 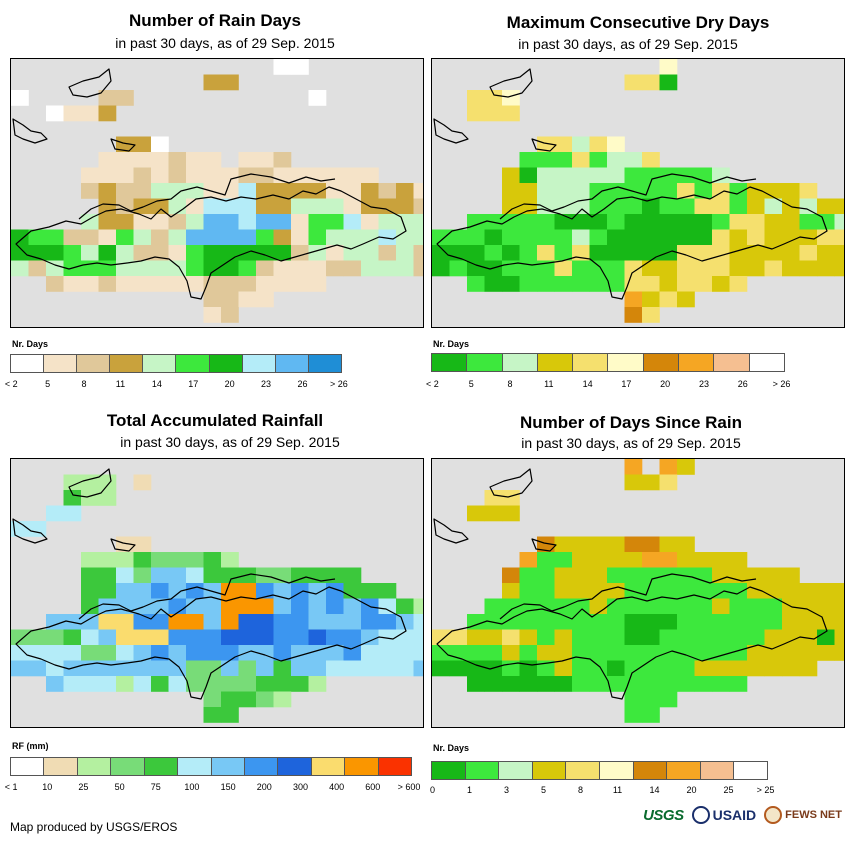 I want to click on legend-colorbar, so click(x=608, y=362).